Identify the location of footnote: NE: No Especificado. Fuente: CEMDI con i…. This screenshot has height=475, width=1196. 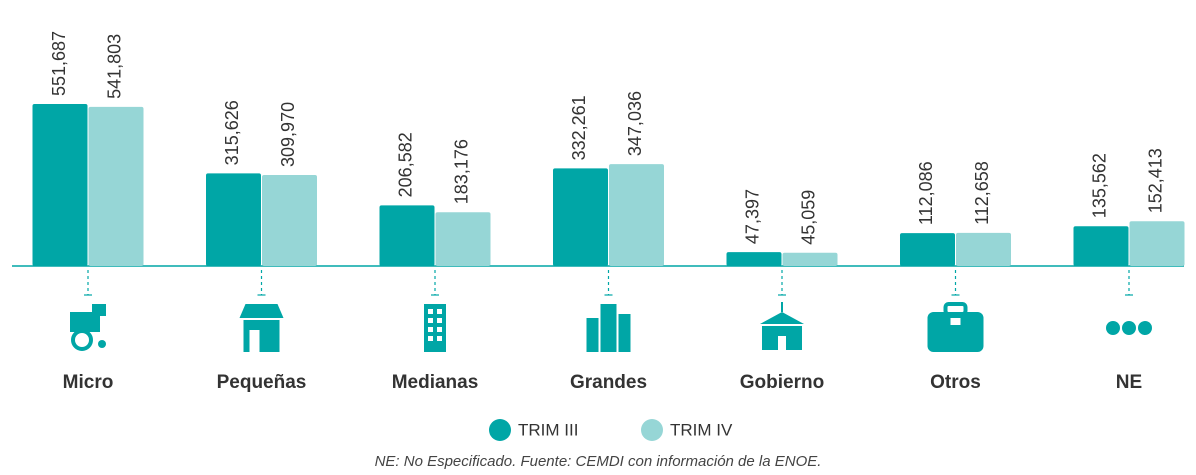
(598, 461).